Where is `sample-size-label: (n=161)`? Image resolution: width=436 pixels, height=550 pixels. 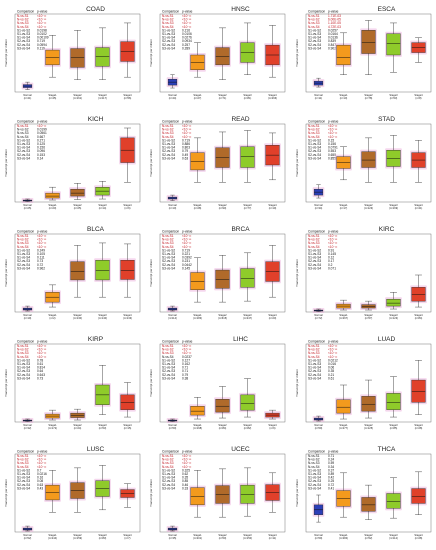 sample-size-label: (n=161) is located at coordinates (77, 98).